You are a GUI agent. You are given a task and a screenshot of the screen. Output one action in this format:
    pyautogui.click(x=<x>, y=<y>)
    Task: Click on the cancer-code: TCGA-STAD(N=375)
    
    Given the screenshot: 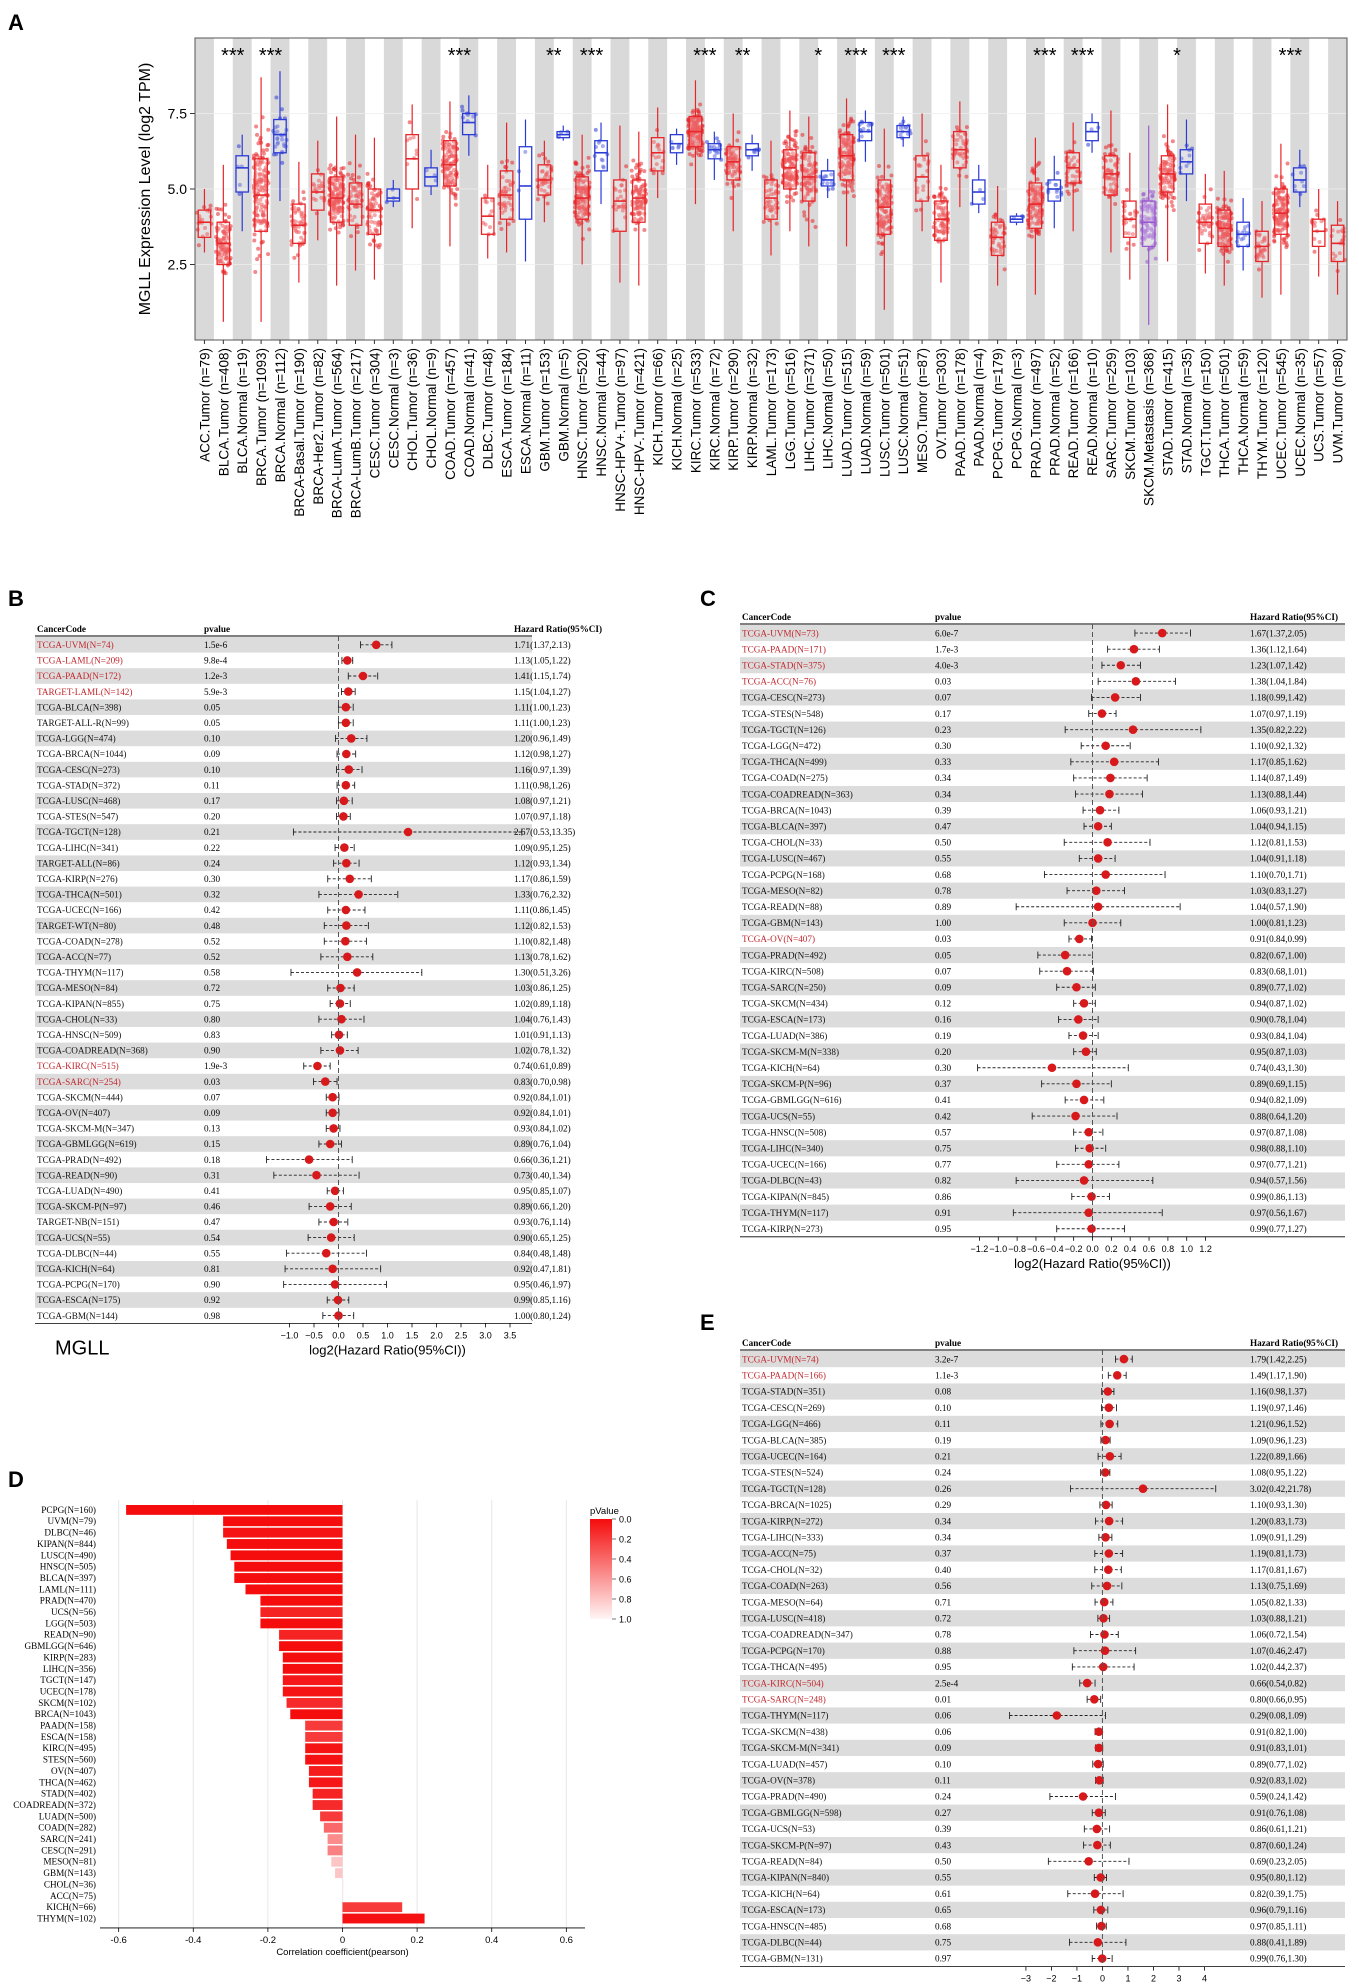 What is the action you would take?
    pyautogui.click(x=783, y=665)
    